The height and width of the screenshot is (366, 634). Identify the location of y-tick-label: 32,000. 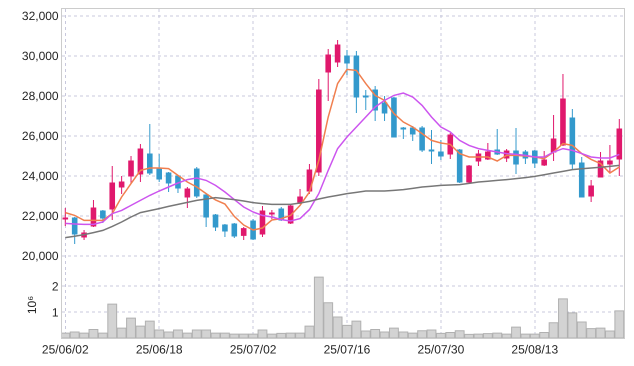
(40, 16).